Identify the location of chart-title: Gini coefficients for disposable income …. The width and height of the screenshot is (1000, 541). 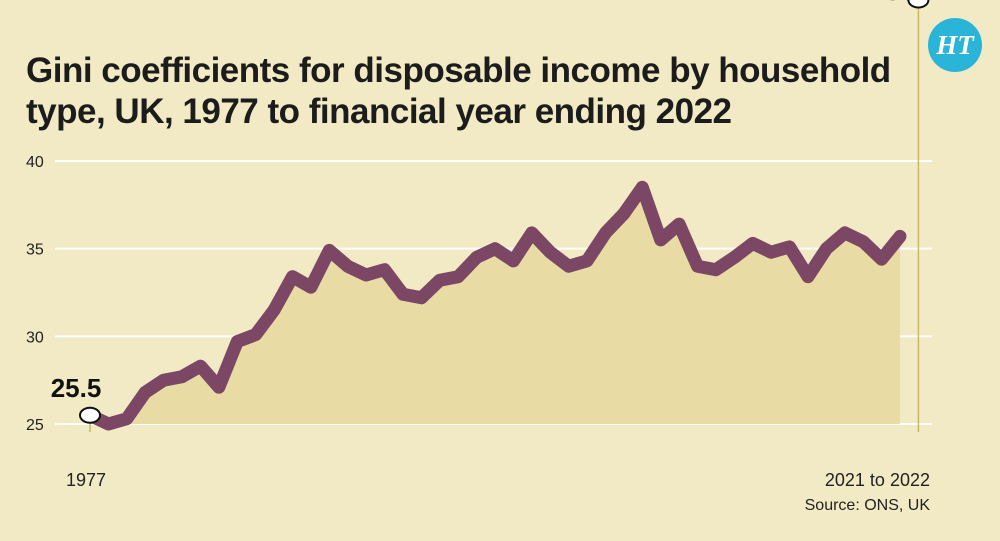
(458, 91).